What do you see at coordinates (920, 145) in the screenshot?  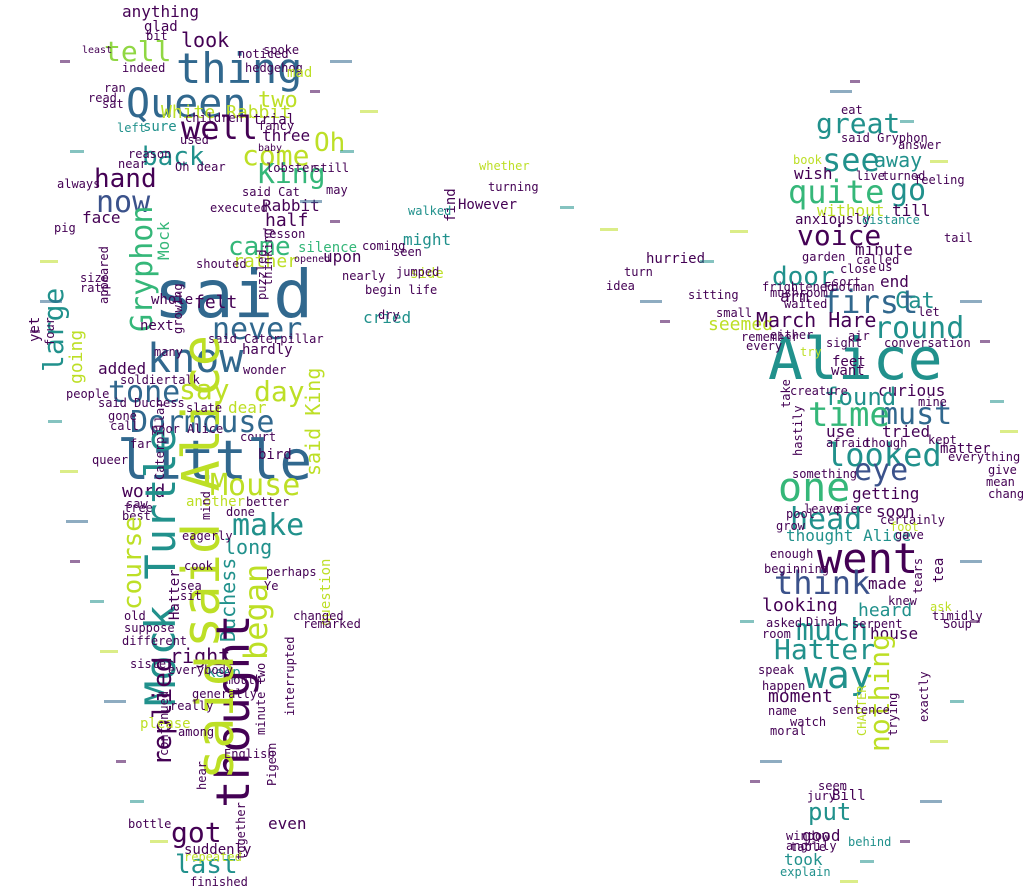 I see `cloud-word: answer` at bounding box center [920, 145].